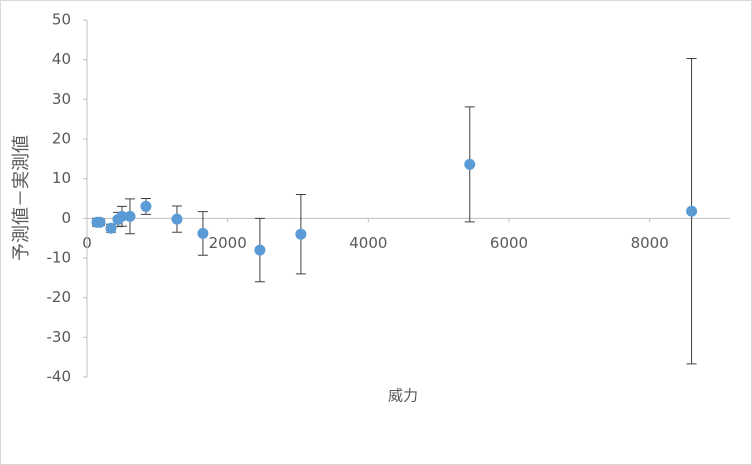 The width and height of the screenshot is (752, 465). What do you see at coordinates (59, 337) in the screenshot?
I see `y-tick-label: -30` at bounding box center [59, 337].